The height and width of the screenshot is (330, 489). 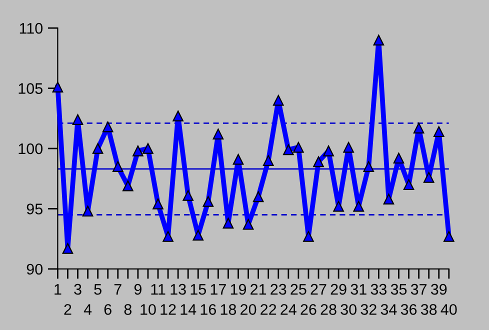 What do you see at coordinates (34, 209) in the screenshot?
I see `y-tick-label: 95` at bounding box center [34, 209].